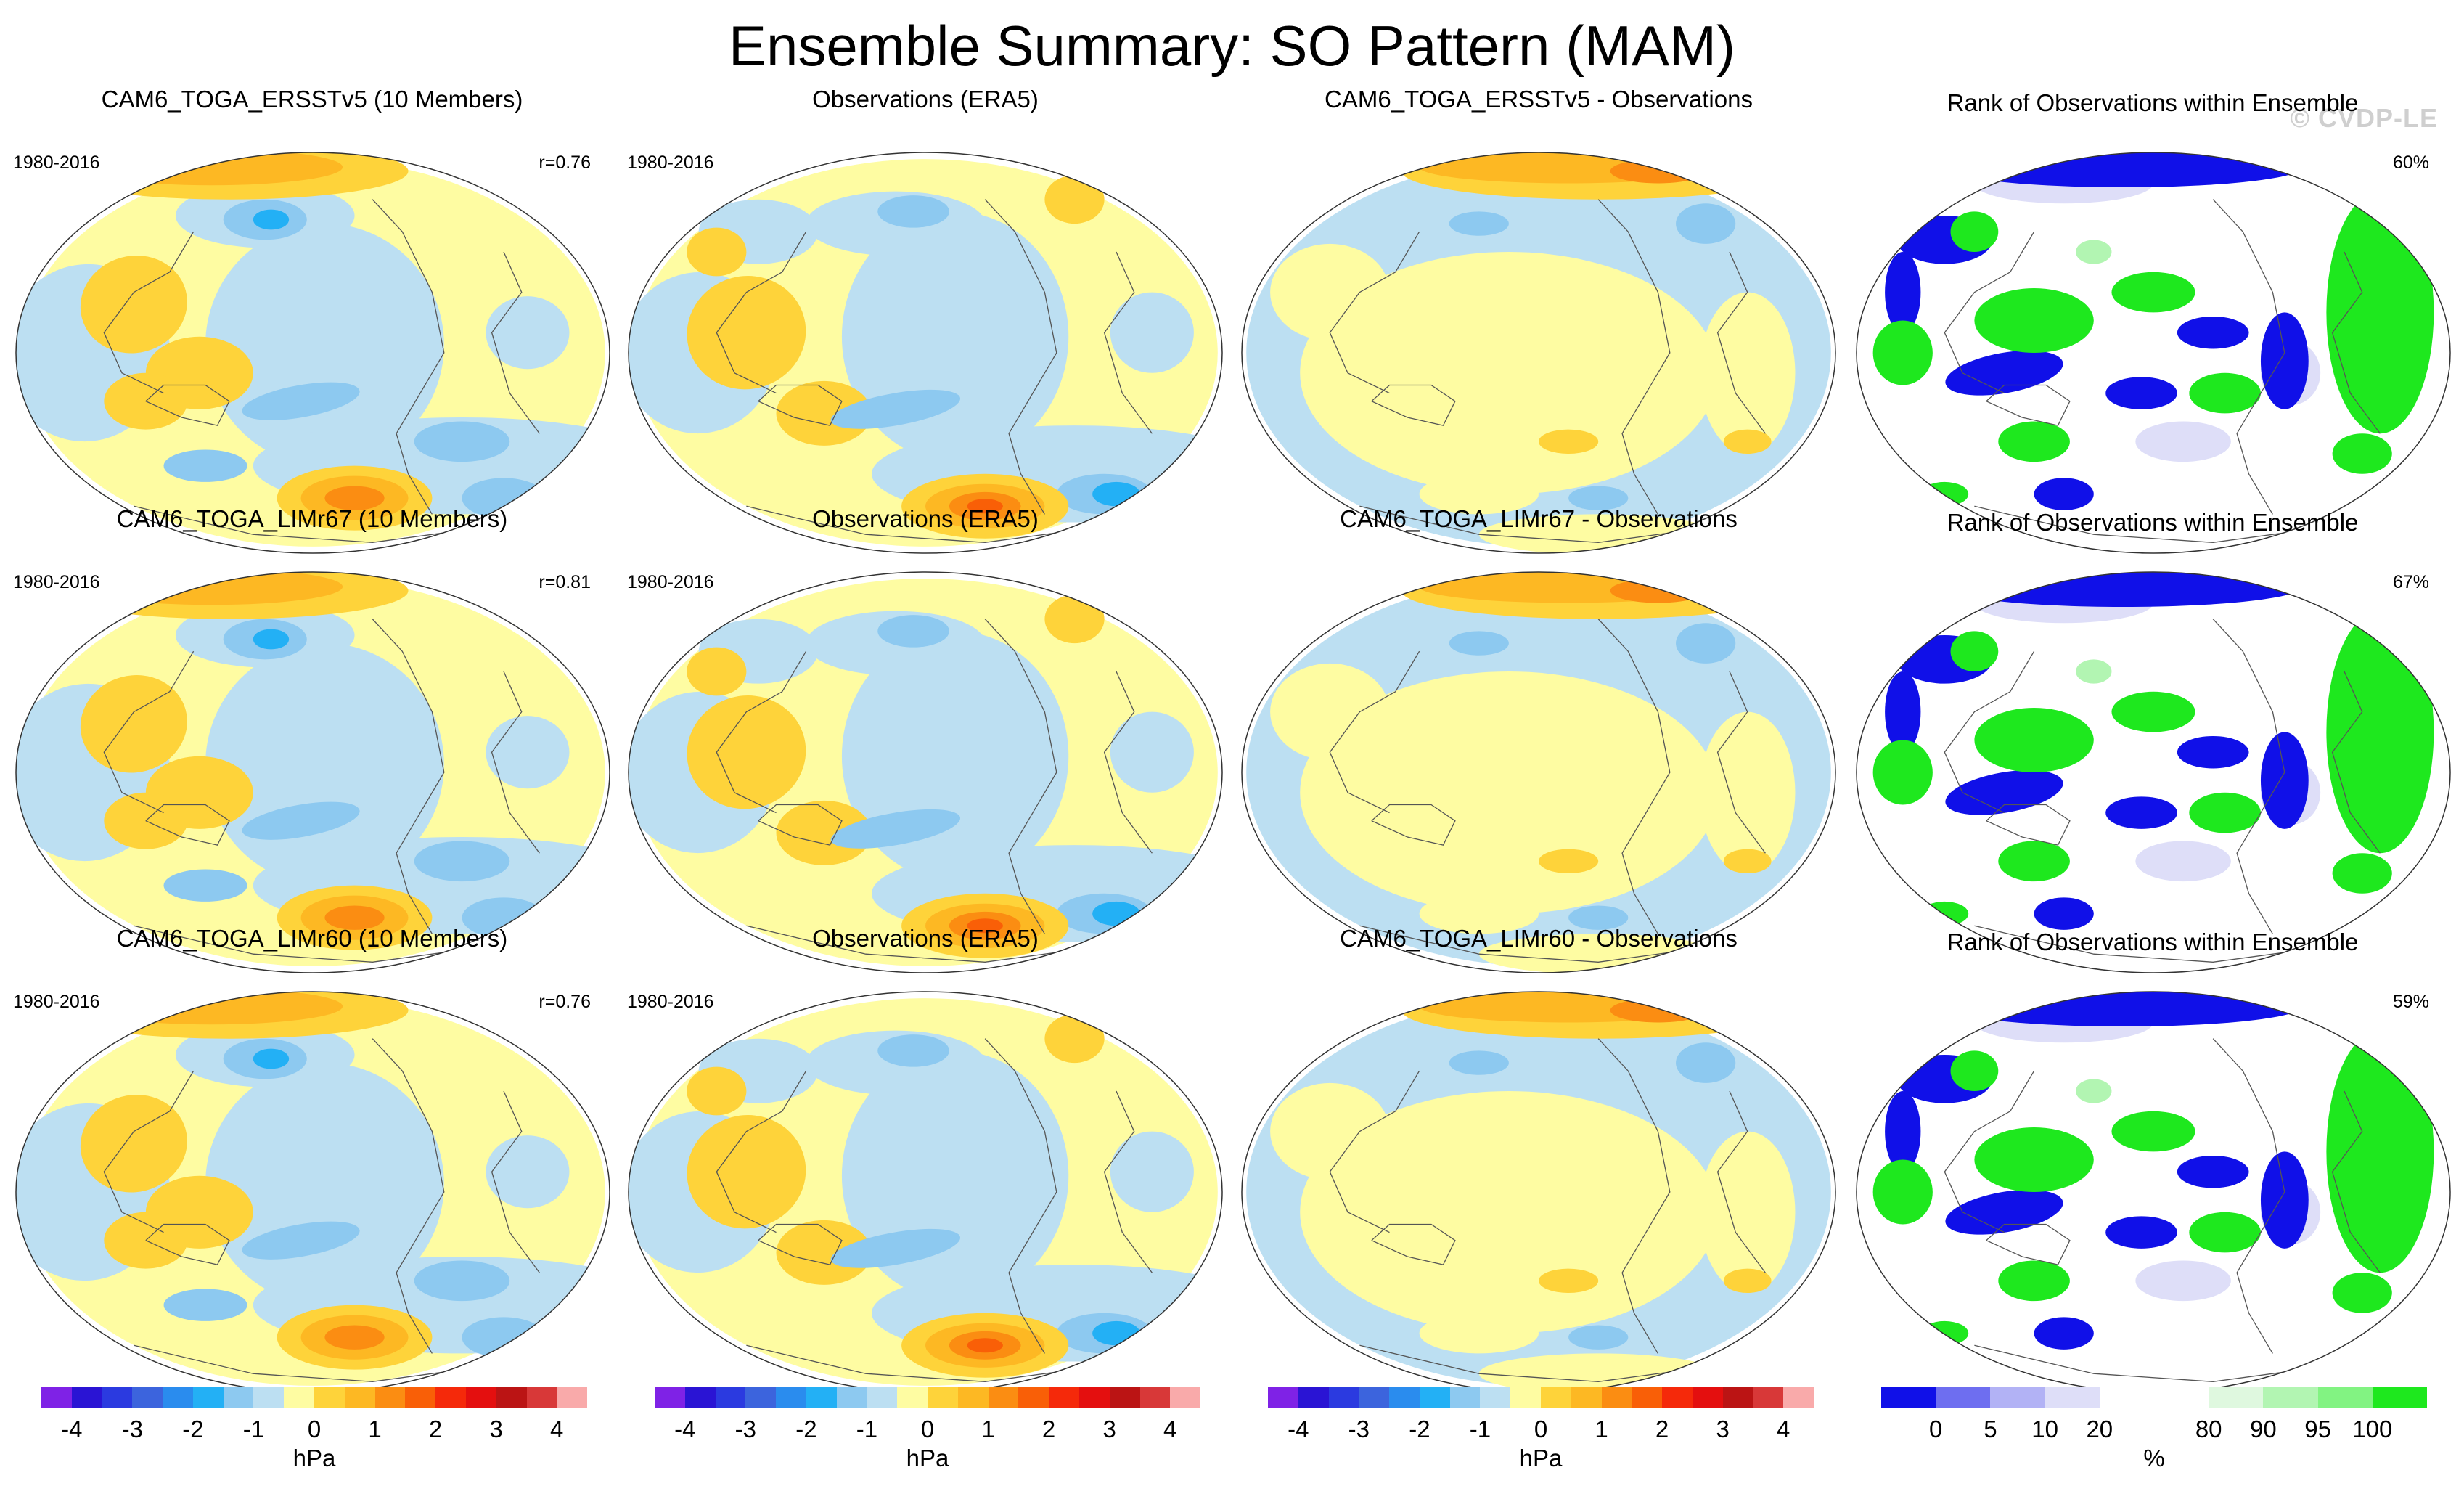 This screenshot has width=2464, height=1486. What do you see at coordinates (1359, 1429) in the screenshot?
I see `colorbar-tick-label: -3` at bounding box center [1359, 1429].